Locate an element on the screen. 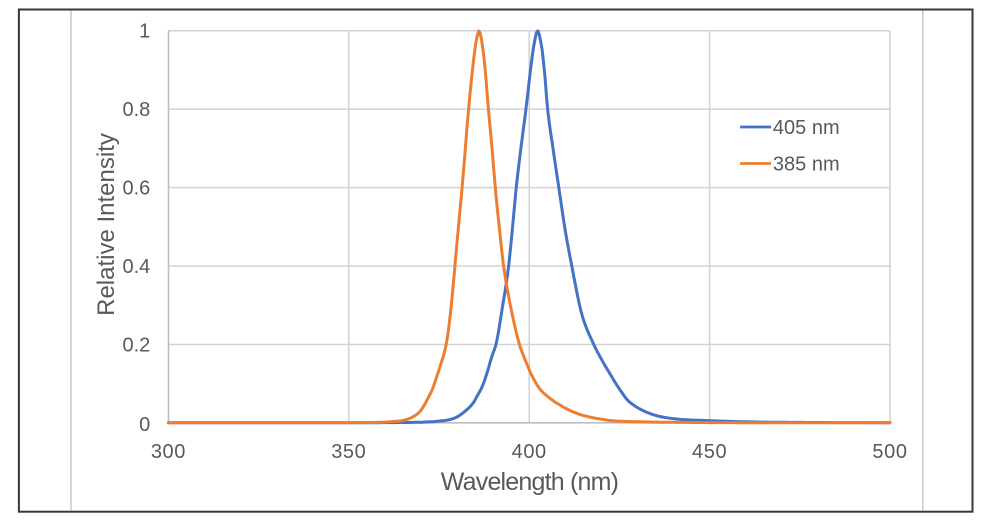 The image size is (986, 525). svg-text: 300 is located at coordinates (168, 452).